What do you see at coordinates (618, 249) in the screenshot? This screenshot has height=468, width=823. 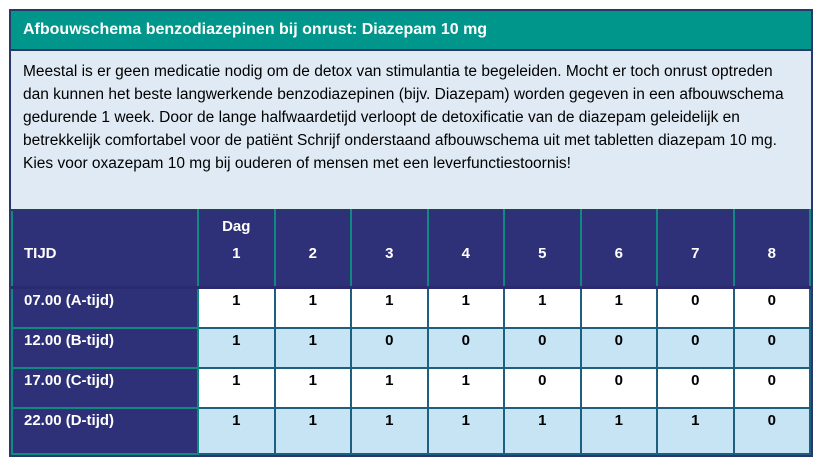 I see `column-header-day-6: 6` at bounding box center [618, 249].